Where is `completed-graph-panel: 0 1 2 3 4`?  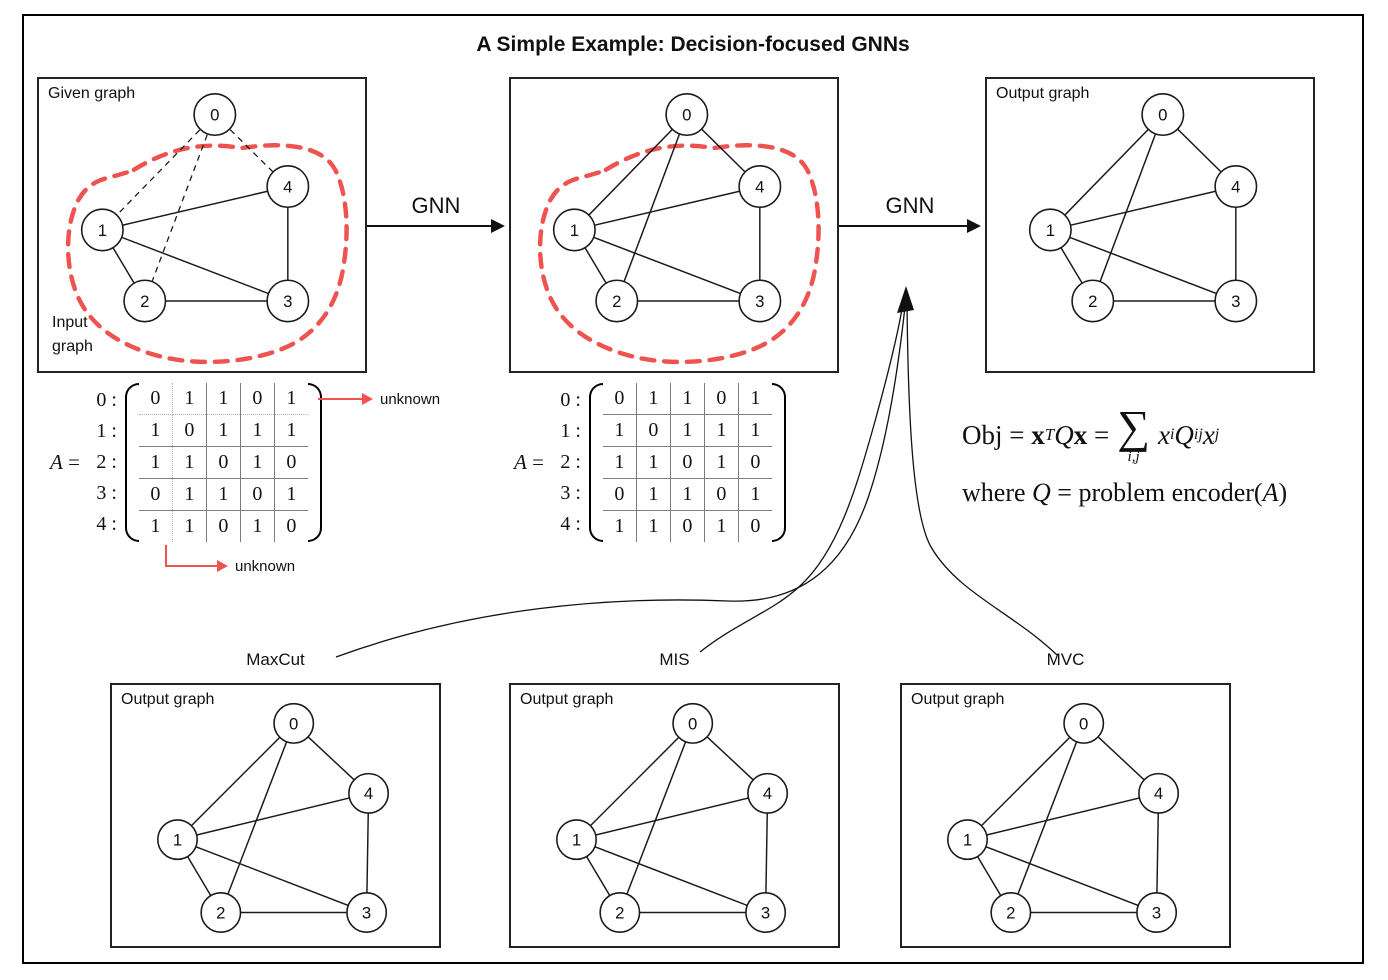 completed-graph-panel: 0 1 2 3 4 is located at coordinates (674, 225).